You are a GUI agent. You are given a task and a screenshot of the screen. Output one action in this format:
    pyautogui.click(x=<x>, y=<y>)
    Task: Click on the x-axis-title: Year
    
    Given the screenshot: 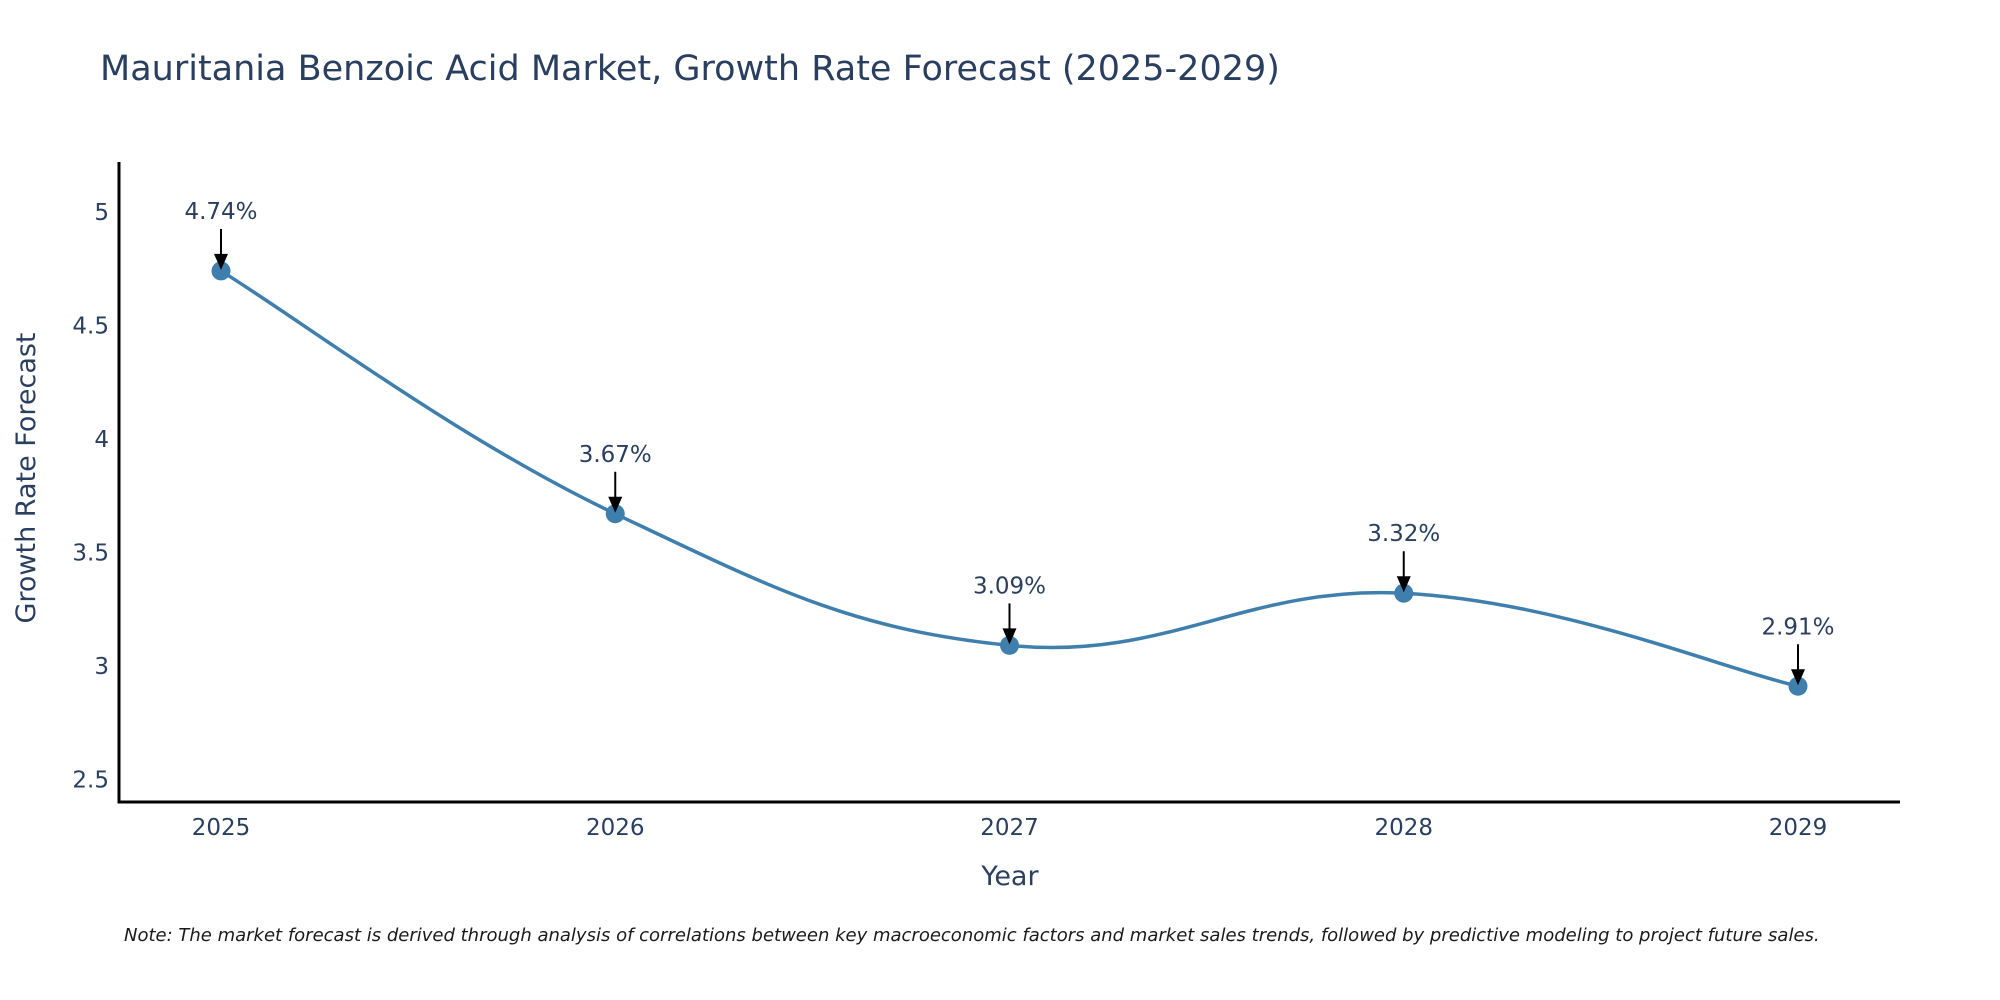 What is the action you would take?
    pyautogui.click(x=1009, y=876)
    